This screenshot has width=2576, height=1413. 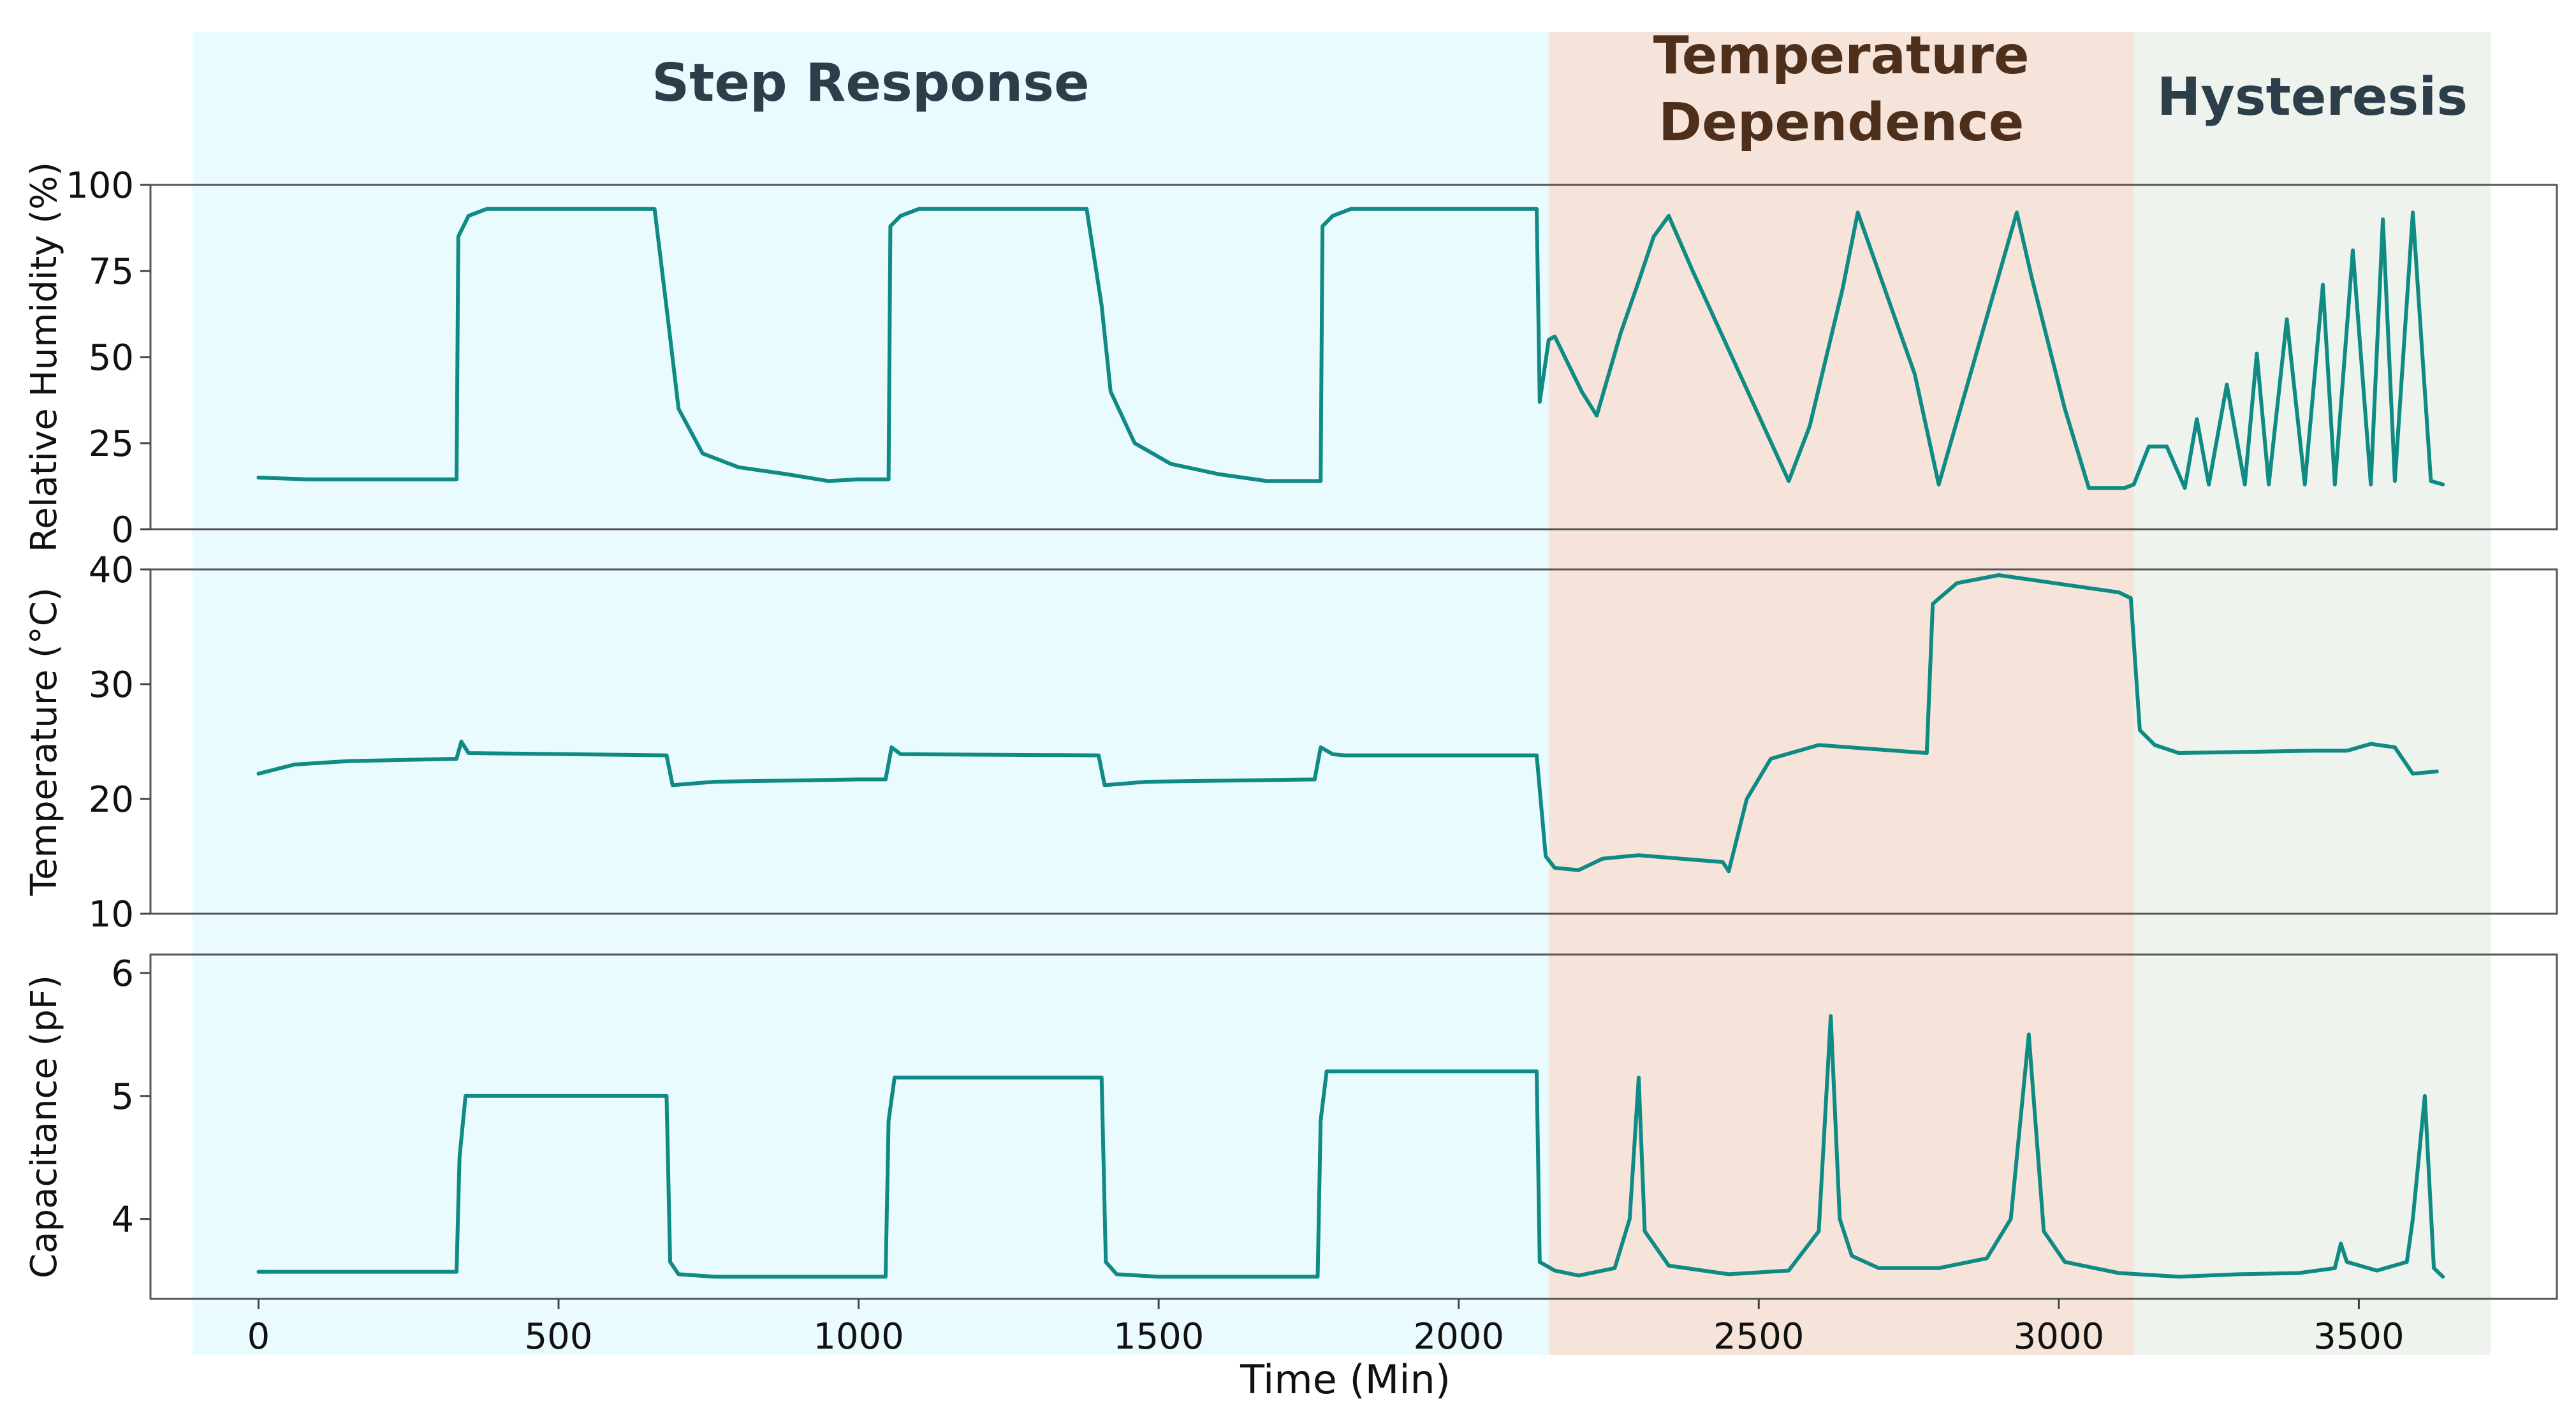 What do you see at coordinates (122, 530) in the screenshot?
I see `y-tick-label-humidity: 0` at bounding box center [122, 530].